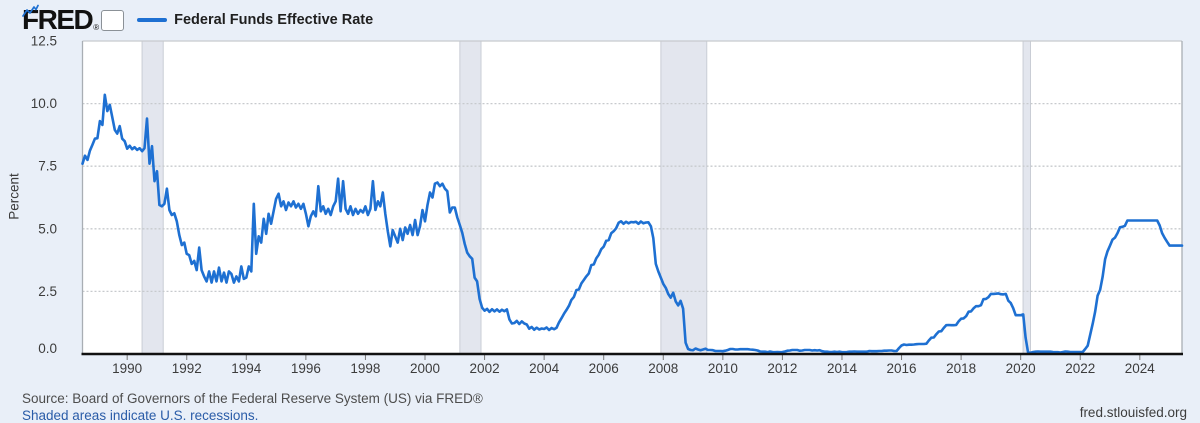  Describe the element at coordinates (47, 348) in the screenshot. I see `y-tick-label: 0.0` at that location.